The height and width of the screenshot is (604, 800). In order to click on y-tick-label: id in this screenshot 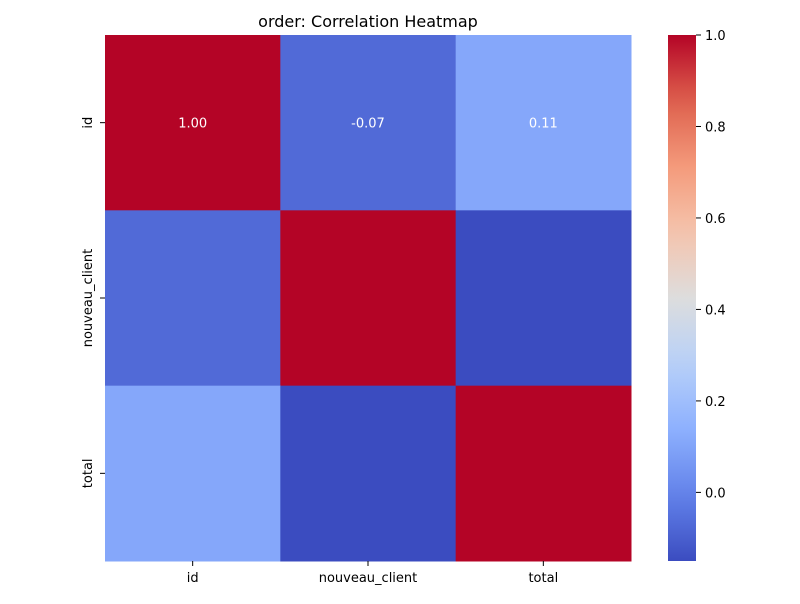, I will do `click(88, 123)`.